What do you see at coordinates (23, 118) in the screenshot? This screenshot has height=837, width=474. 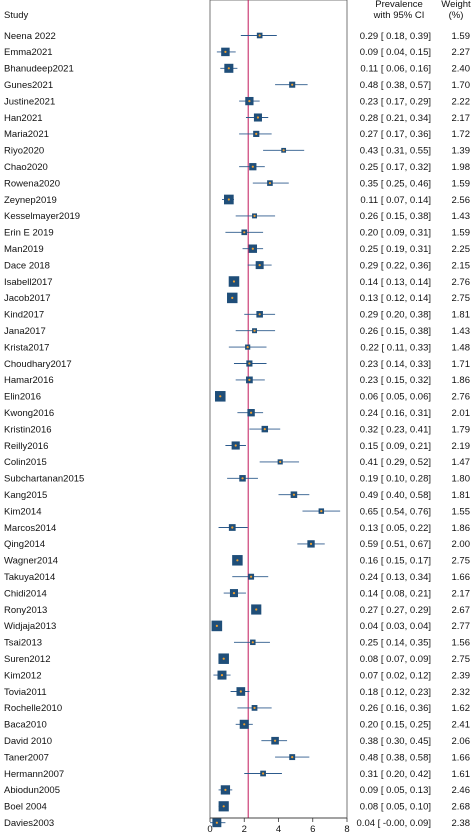 I see `study-name: Han2021` at bounding box center [23, 118].